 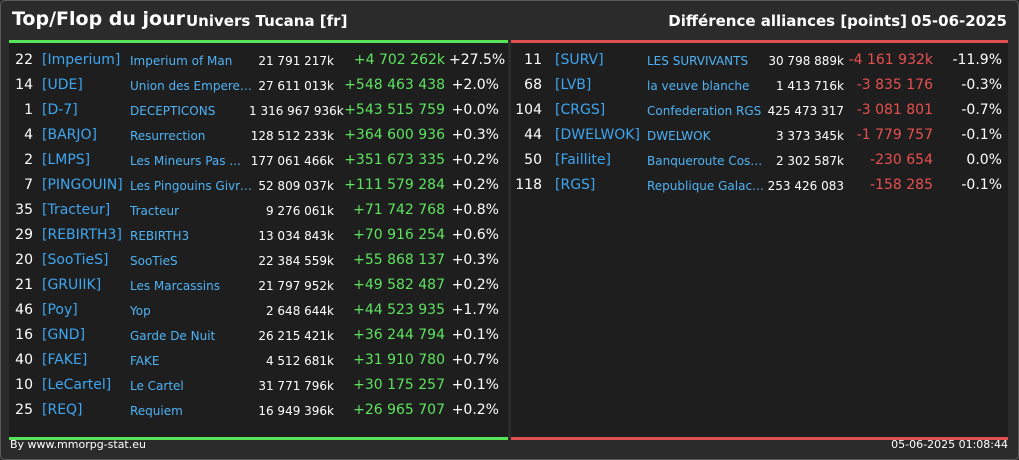 I want to click on alliance-name-link: SooTieS, so click(x=154, y=261).